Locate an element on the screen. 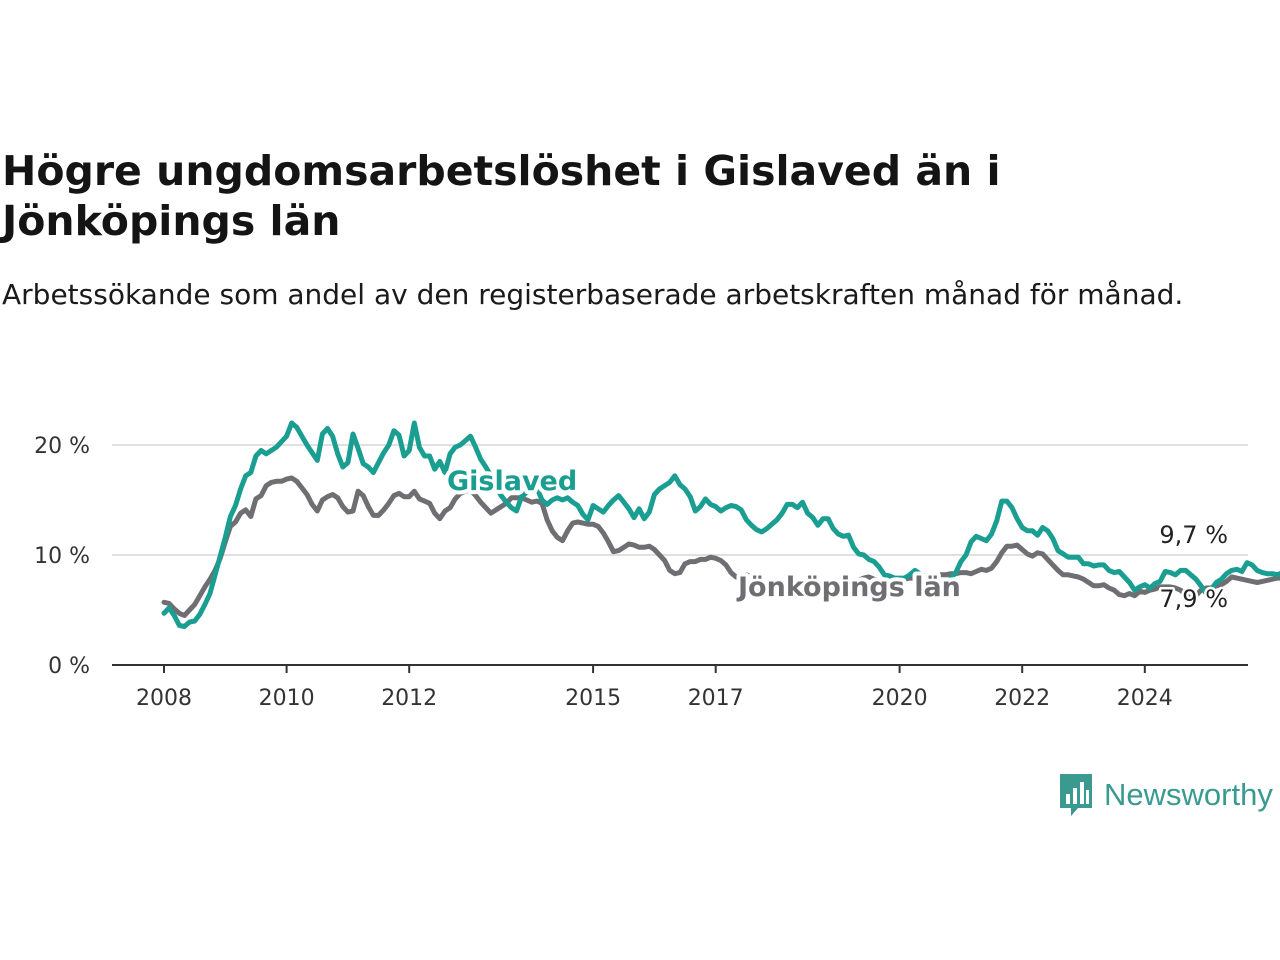 The width and height of the screenshot is (1280, 960). y-tick-label: 10 % is located at coordinates (62, 556).